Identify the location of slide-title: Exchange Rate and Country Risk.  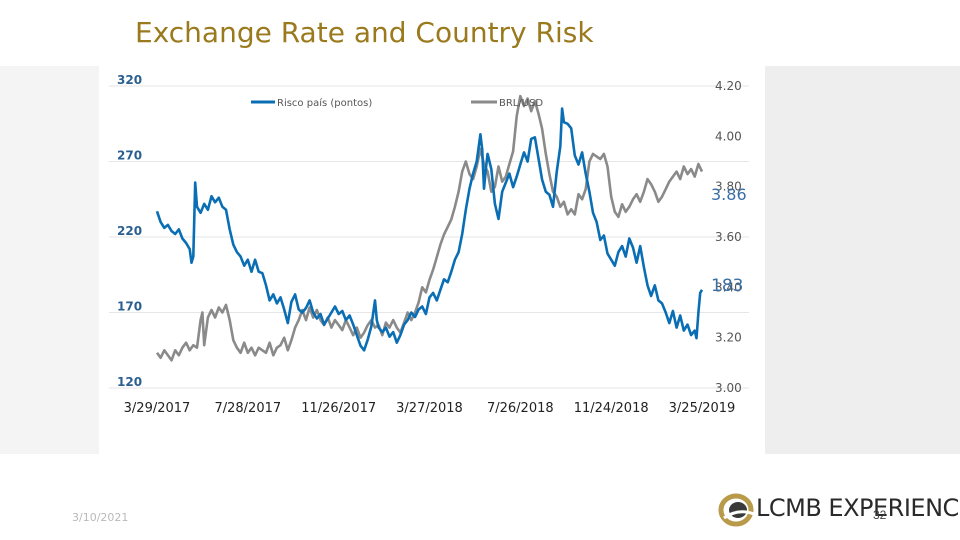
(364, 32).